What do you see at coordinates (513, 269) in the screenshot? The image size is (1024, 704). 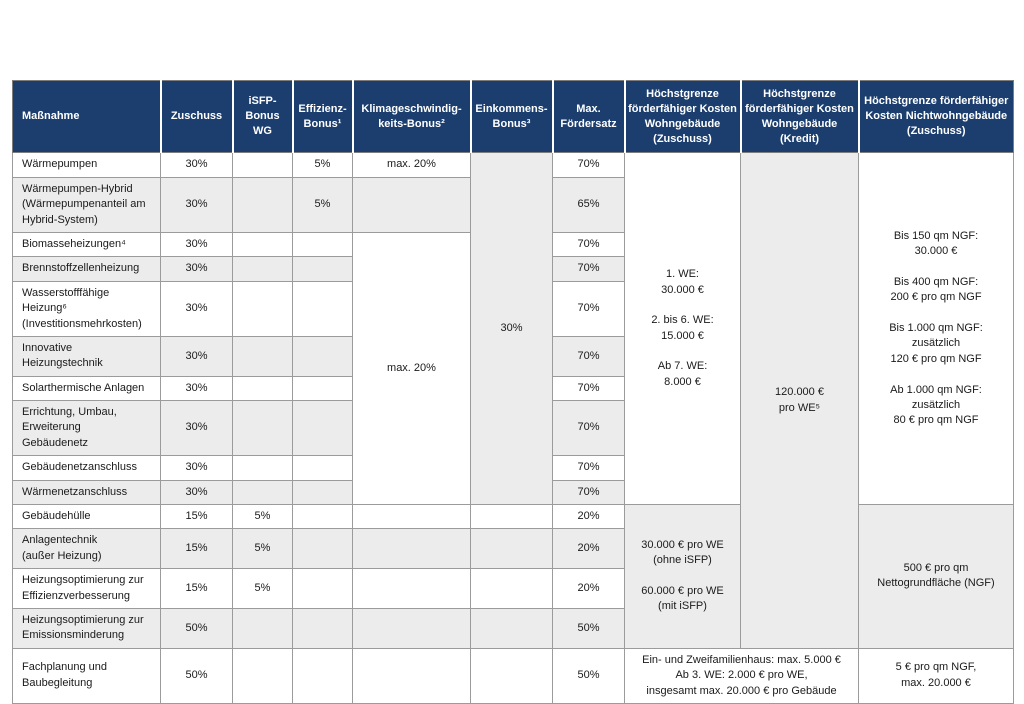 I see `table-row: Brennstoffzellenheizung 30% 70%` at bounding box center [513, 269].